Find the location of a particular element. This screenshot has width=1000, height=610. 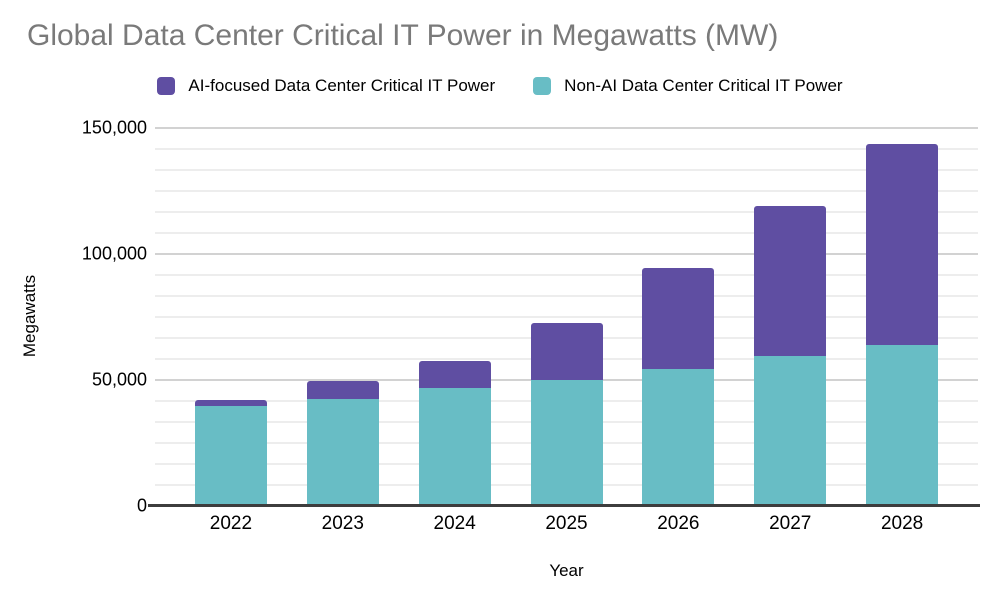

x-axis-line is located at coordinates (564, 505).